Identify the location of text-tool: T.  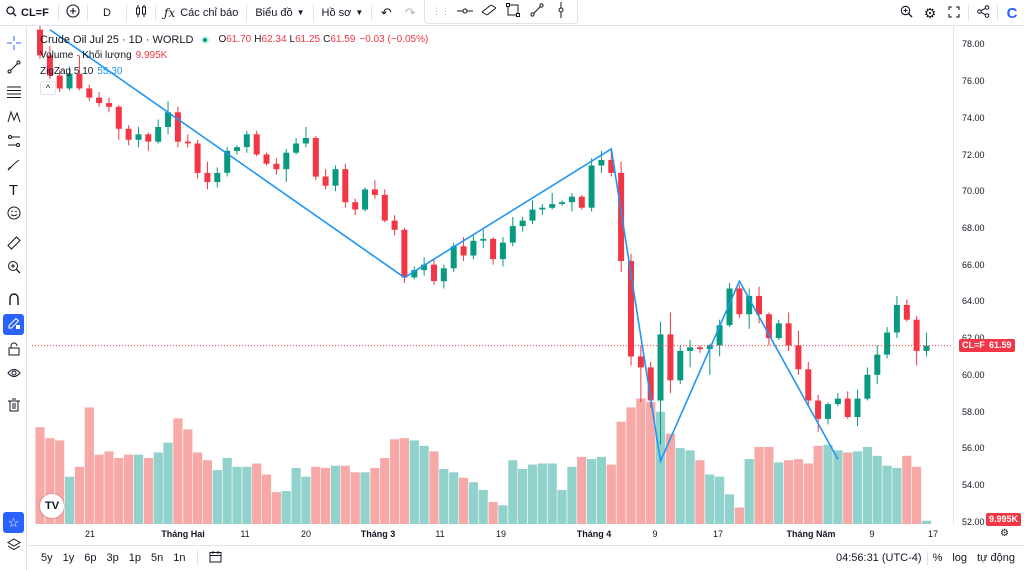
(13, 190).